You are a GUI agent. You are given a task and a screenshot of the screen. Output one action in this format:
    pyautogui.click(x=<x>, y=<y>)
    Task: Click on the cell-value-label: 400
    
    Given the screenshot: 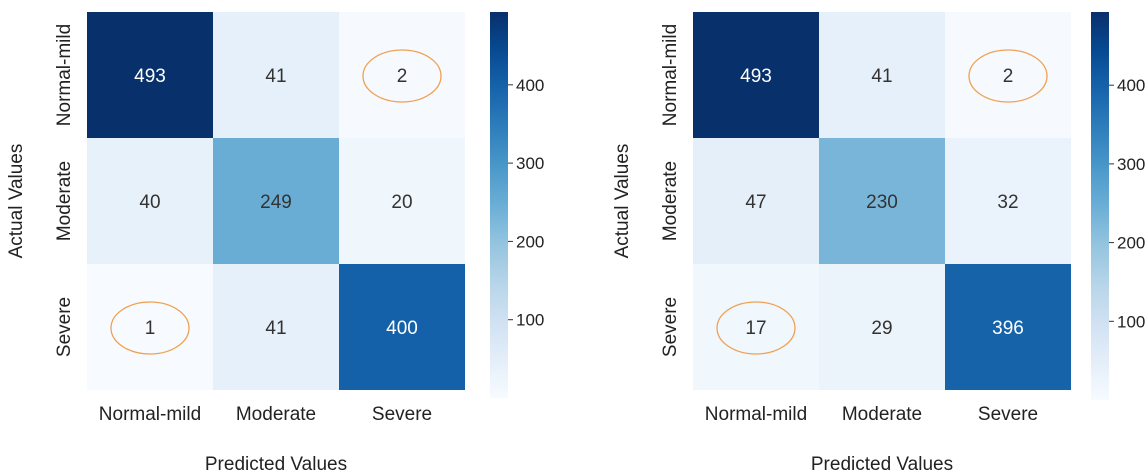 What is the action you would take?
    pyautogui.click(x=402, y=328)
    